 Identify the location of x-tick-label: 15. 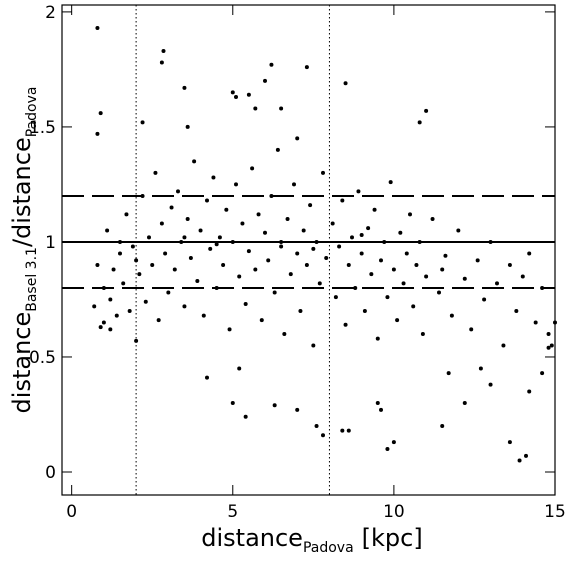
(555, 512).